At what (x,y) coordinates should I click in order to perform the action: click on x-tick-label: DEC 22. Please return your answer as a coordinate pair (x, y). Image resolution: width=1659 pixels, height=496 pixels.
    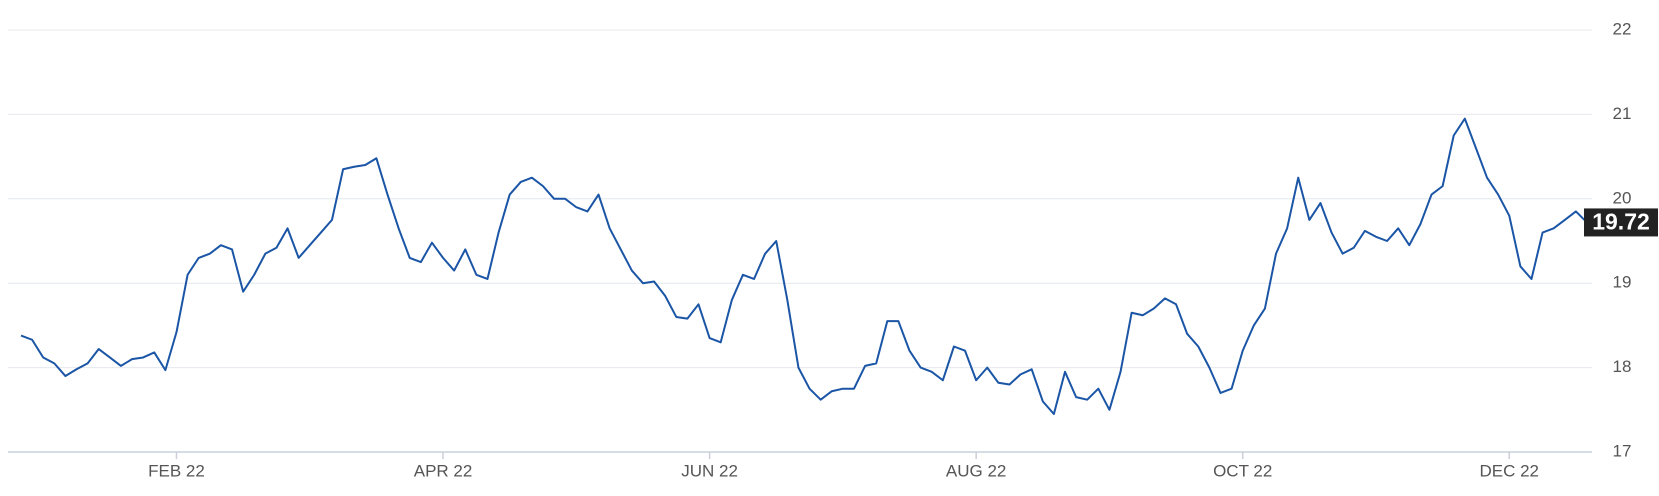
    Looking at the image, I should click on (1509, 470).